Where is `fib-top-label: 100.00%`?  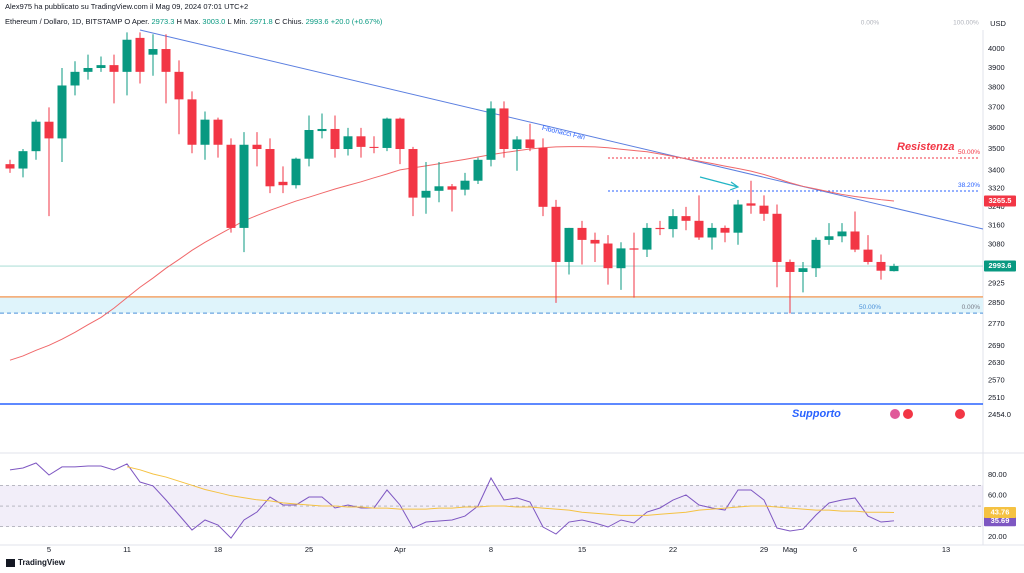
fib-top-label: 100.00% is located at coordinates (966, 23).